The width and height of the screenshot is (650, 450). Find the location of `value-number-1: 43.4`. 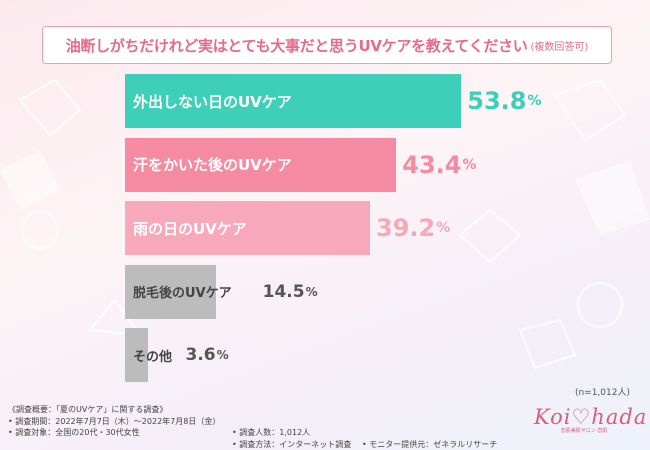

value-number-1: 43.4 is located at coordinates (432, 164).